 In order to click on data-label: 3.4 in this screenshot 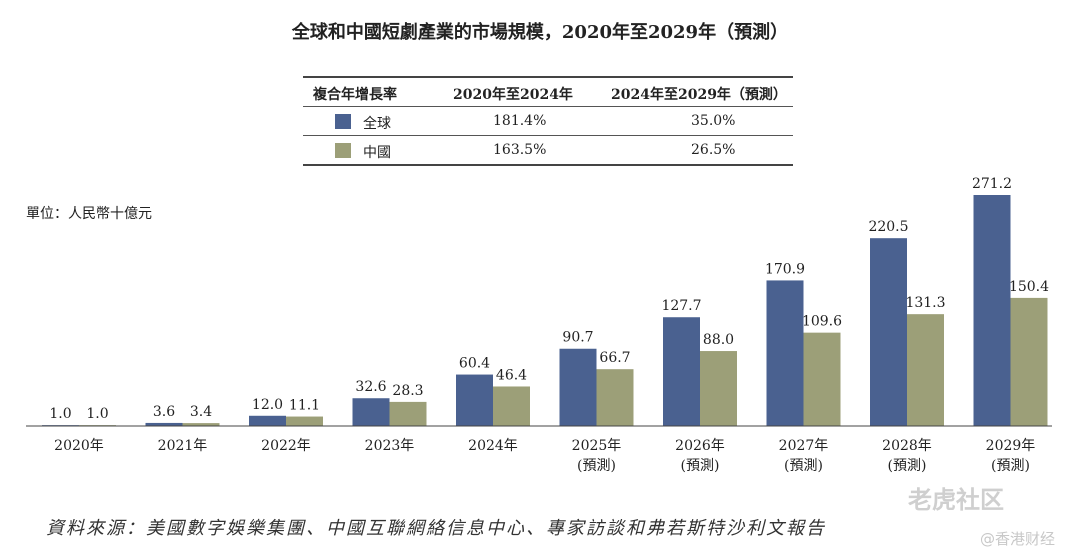, I will do `click(201, 412)`.